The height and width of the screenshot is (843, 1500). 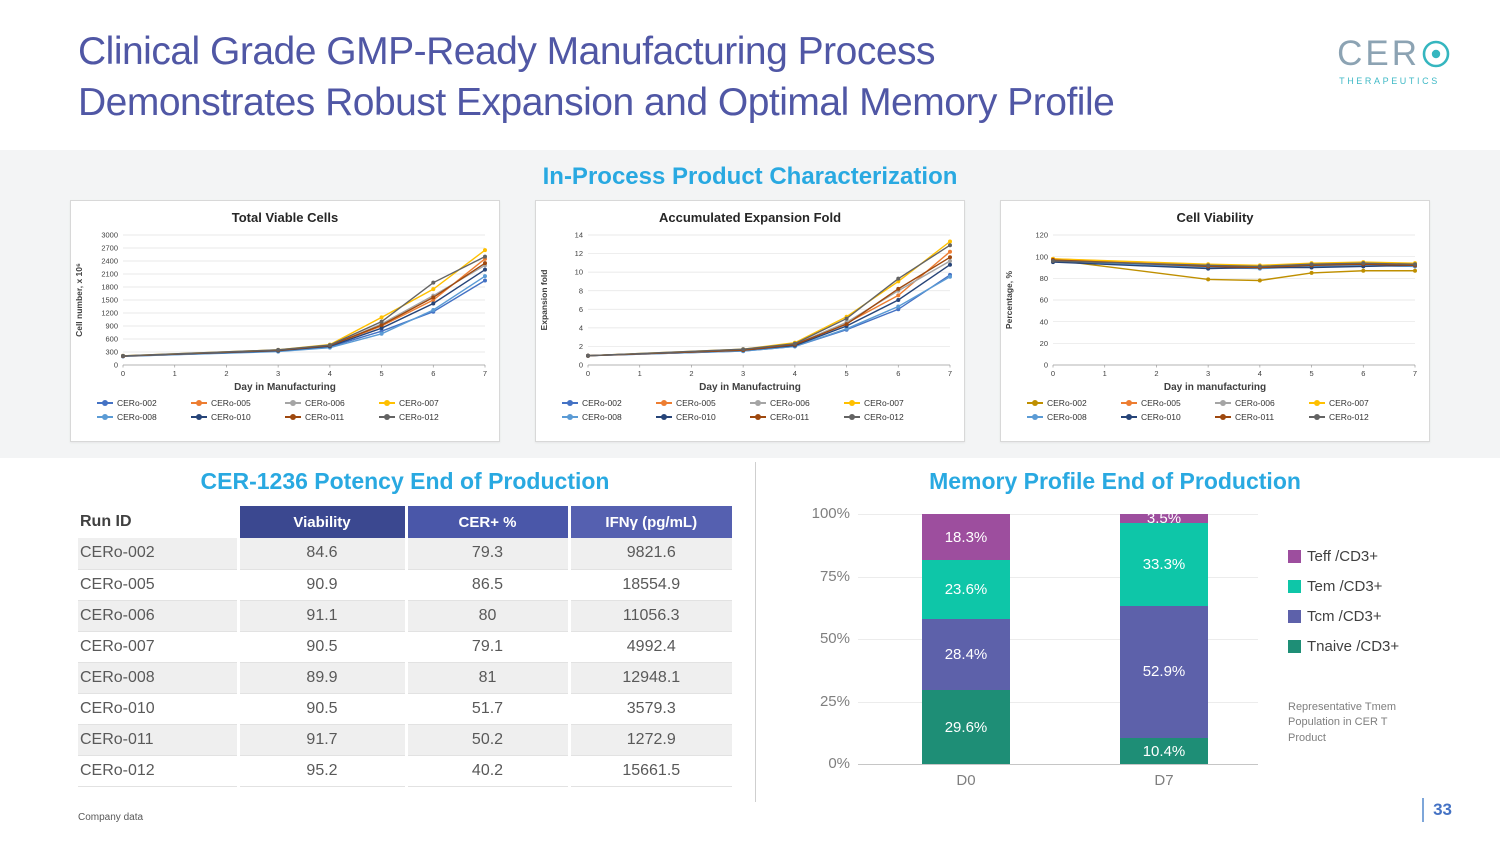 I want to click on table-row: CERo-006 91.1 80 11056.3, so click(x=405, y=615).